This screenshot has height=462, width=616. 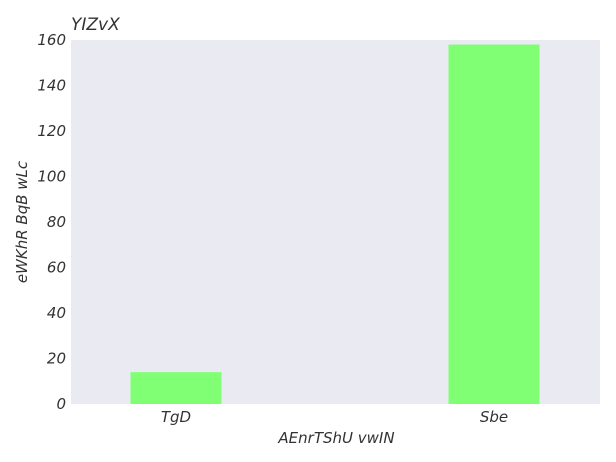 What do you see at coordinates (176, 417) in the screenshot?
I see `x-tick-label: TgD` at bounding box center [176, 417].